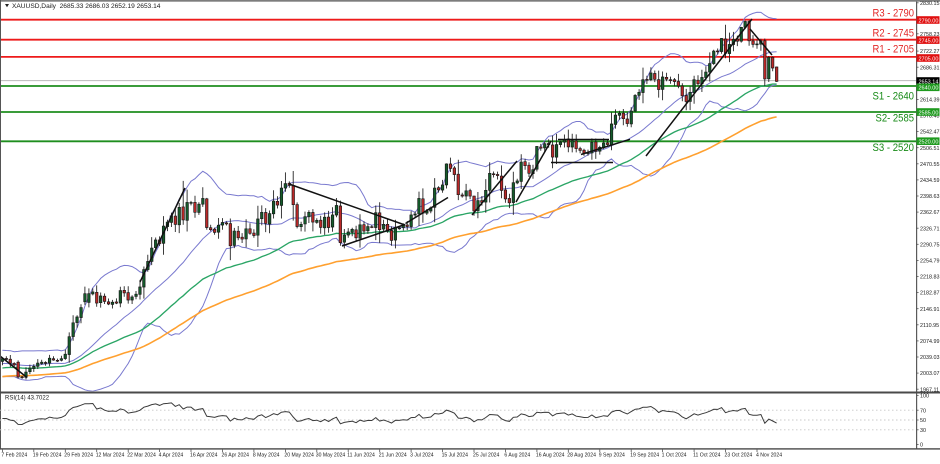 The height and width of the screenshot is (464, 940). What do you see at coordinates (929, 390) in the screenshot?
I see `svg-text: 1967.11` at bounding box center [929, 390].